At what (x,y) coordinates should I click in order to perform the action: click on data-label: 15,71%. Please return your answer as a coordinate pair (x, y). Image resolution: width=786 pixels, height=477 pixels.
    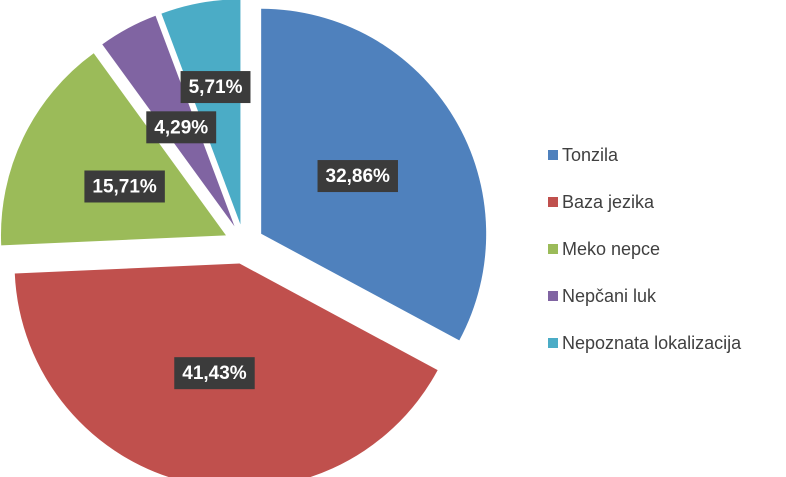
    Looking at the image, I should click on (124, 186).